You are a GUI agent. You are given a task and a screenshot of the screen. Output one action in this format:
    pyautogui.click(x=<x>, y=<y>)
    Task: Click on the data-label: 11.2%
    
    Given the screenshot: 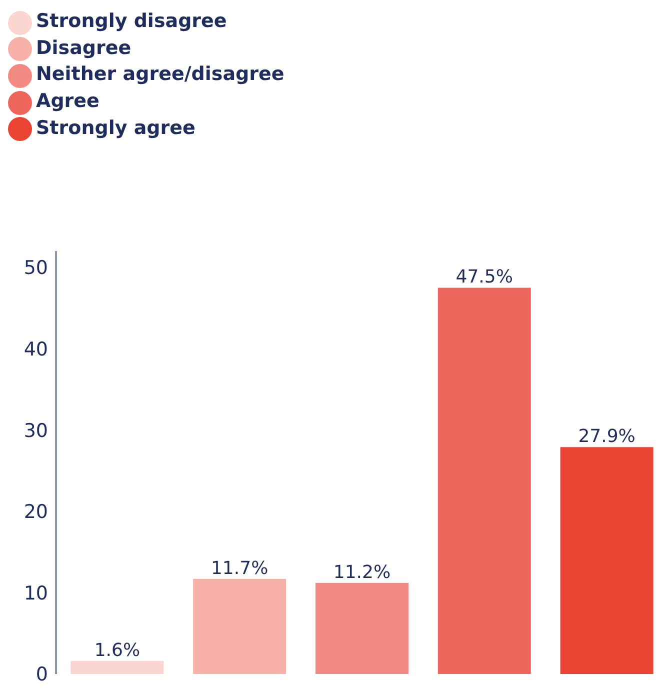 What is the action you would take?
    pyautogui.click(x=362, y=572)
    